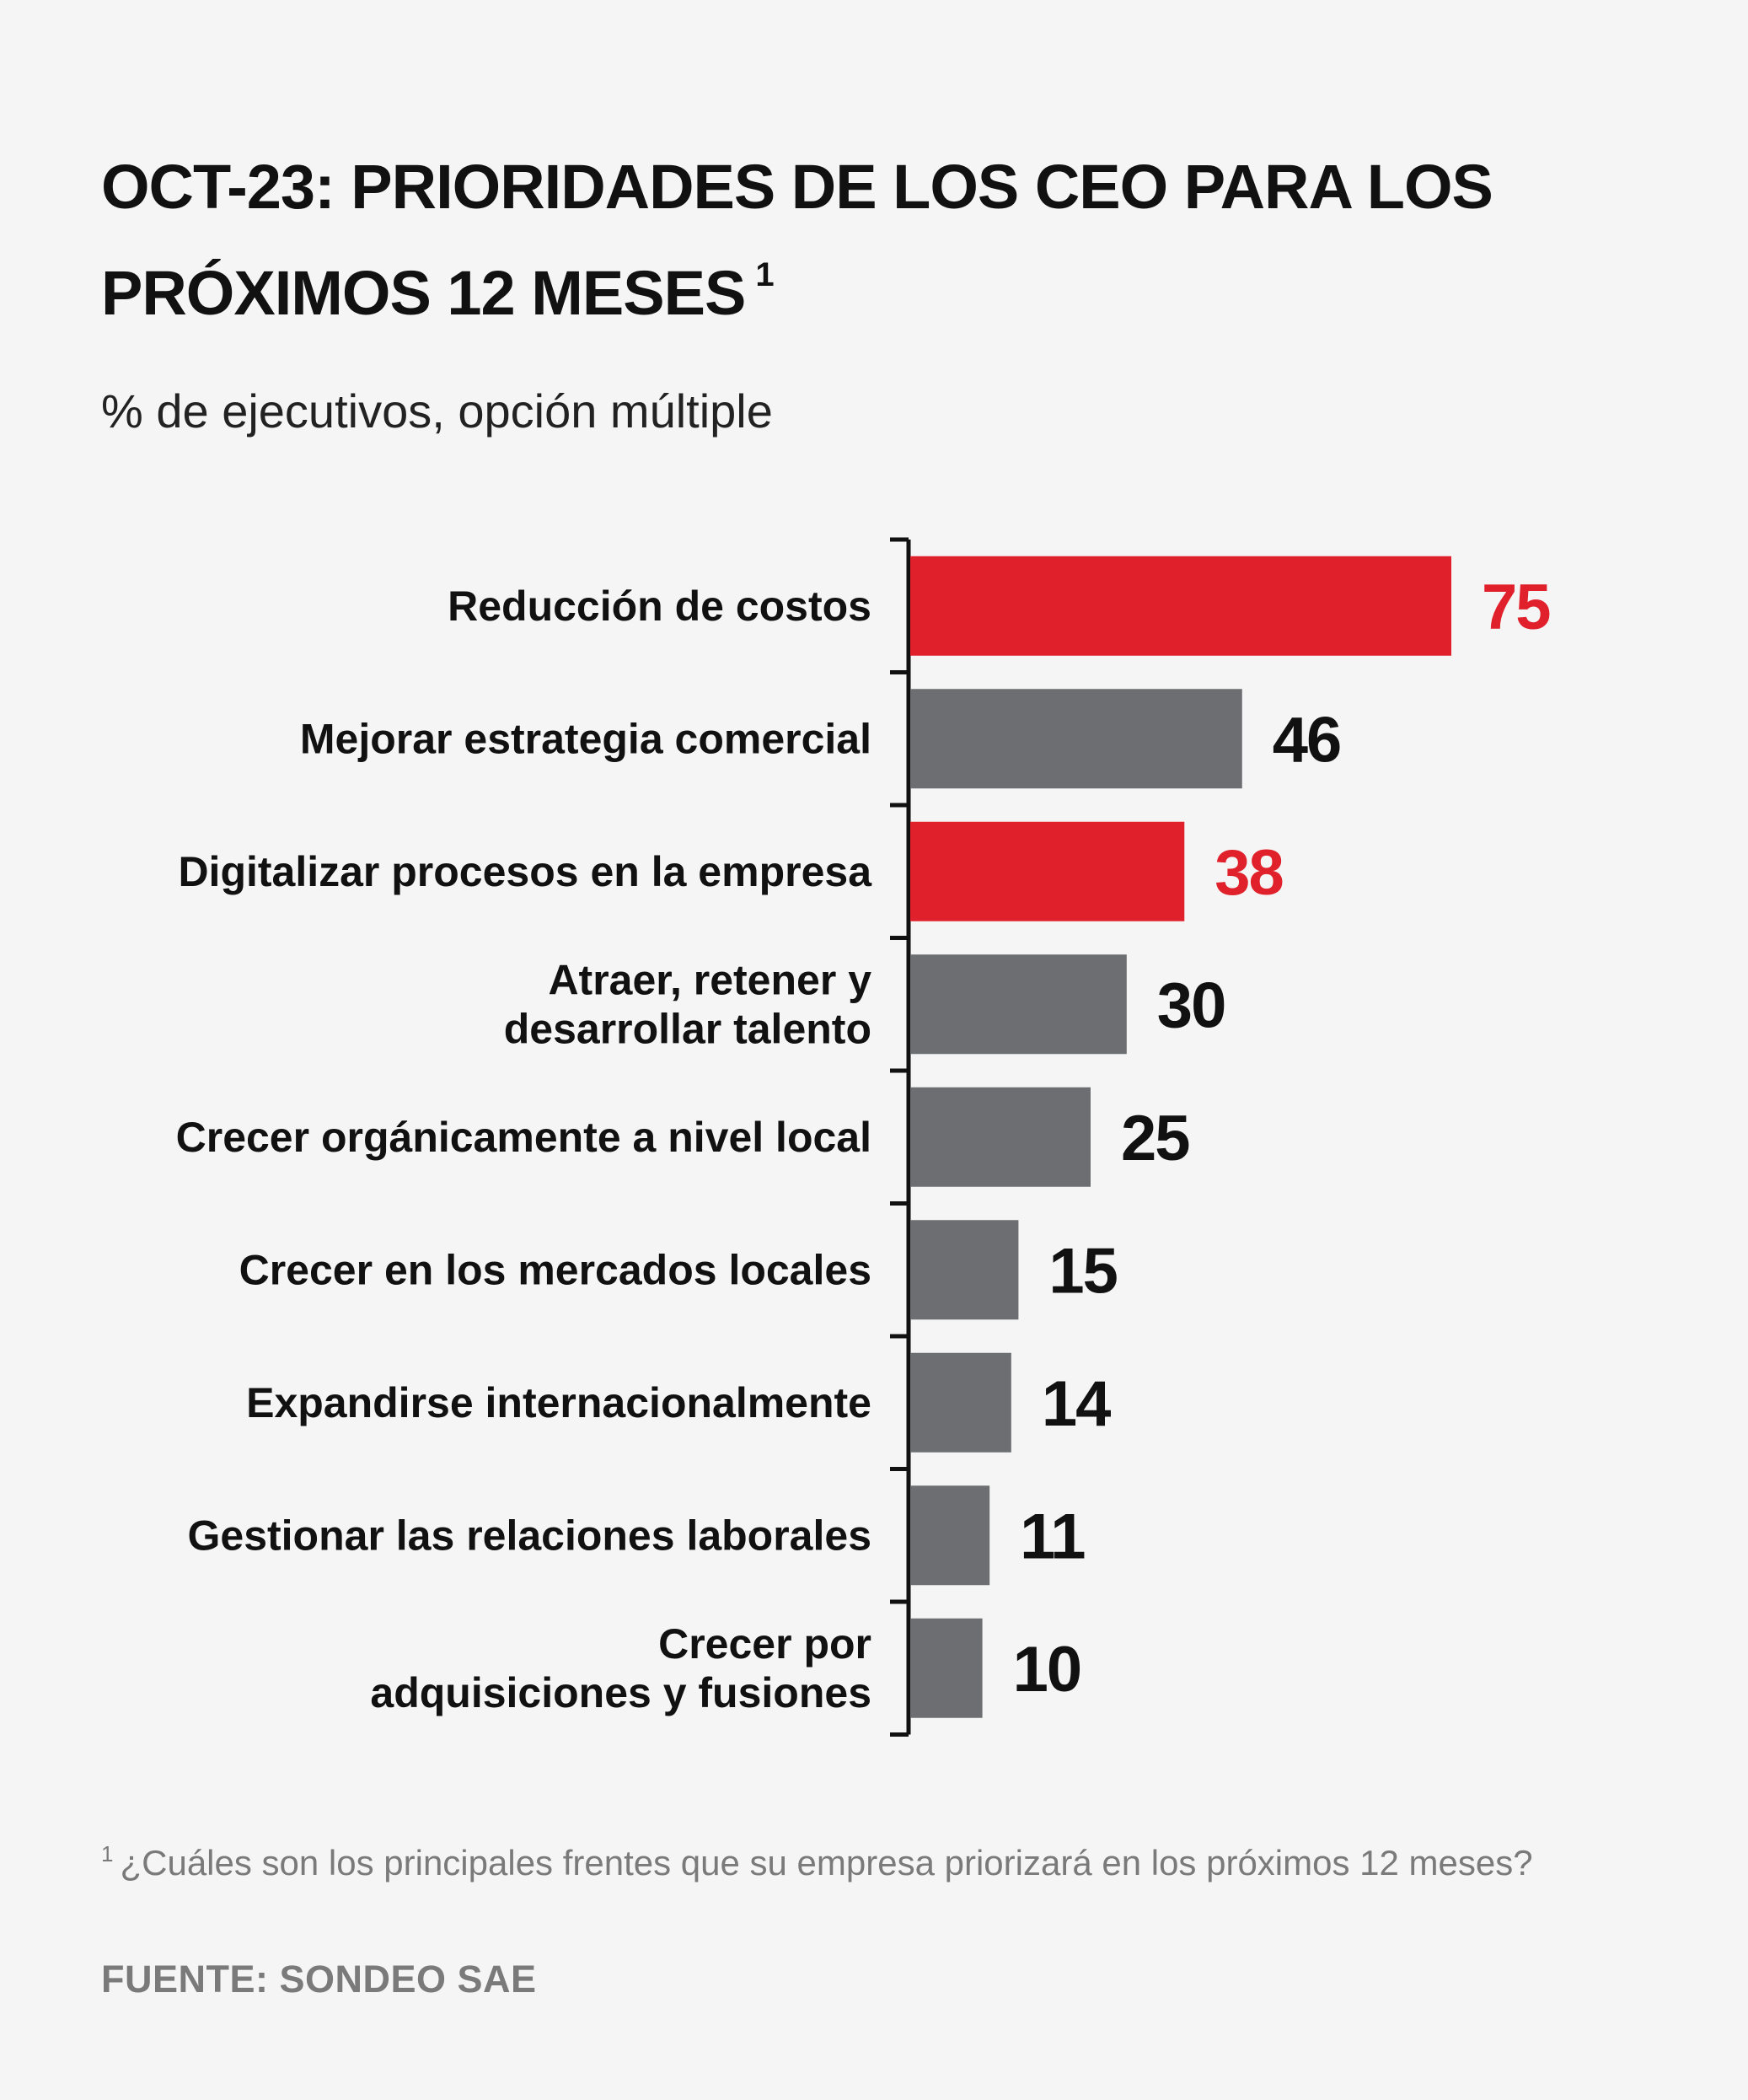 This screenshot has height=2100, width=1748. Describe the element at coordinates (1082, 1271) in the screenshot. I see `value-label: 15` at that location.